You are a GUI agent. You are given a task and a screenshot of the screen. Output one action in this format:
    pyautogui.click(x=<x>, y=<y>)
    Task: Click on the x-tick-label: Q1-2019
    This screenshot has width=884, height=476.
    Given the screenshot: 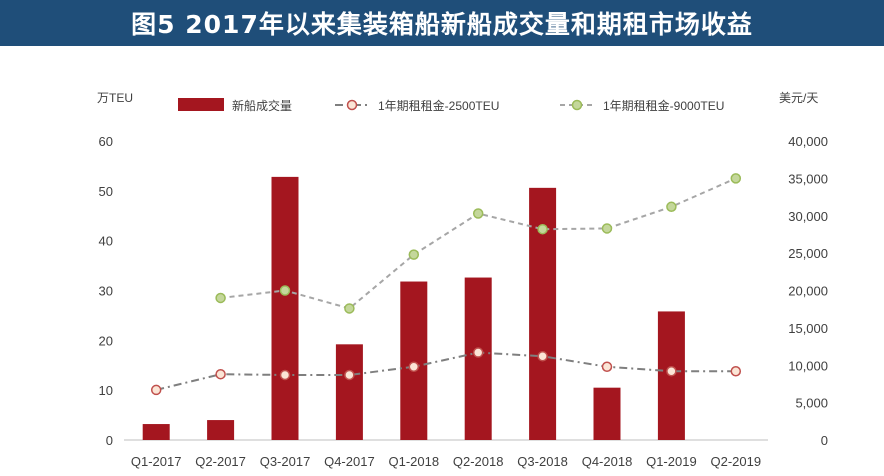 What is the action you would take?
    pyautogui.click(x=671, y=461)
    